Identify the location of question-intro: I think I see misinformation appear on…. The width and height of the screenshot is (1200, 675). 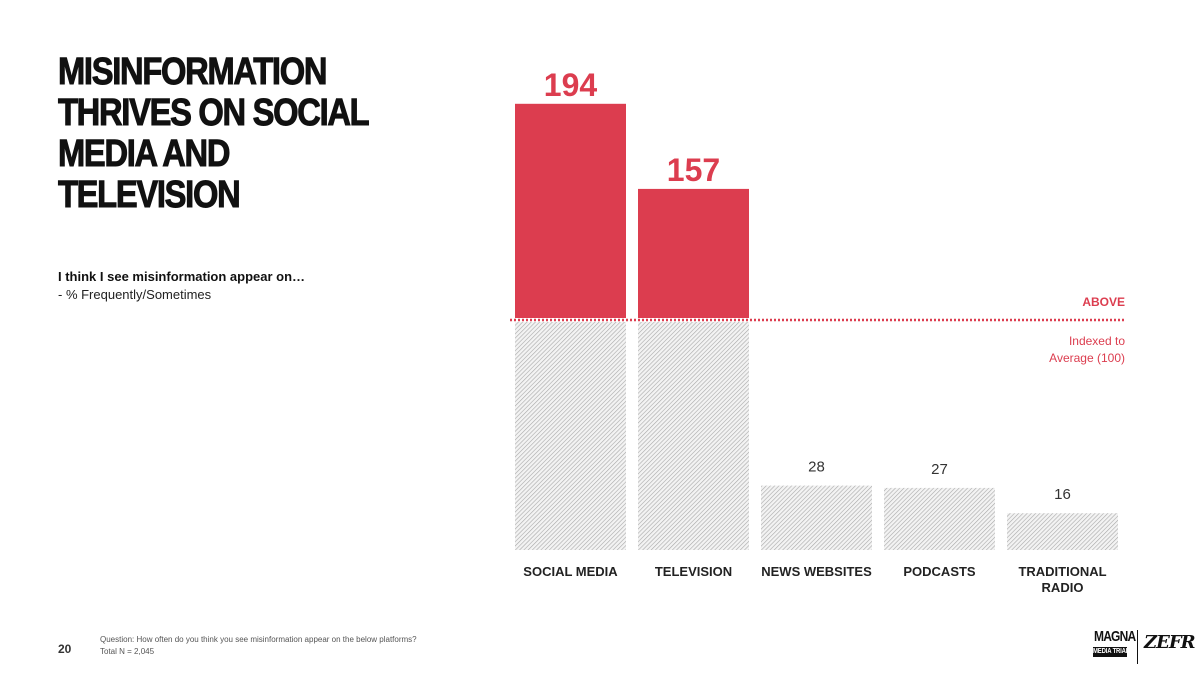
(182, 276).